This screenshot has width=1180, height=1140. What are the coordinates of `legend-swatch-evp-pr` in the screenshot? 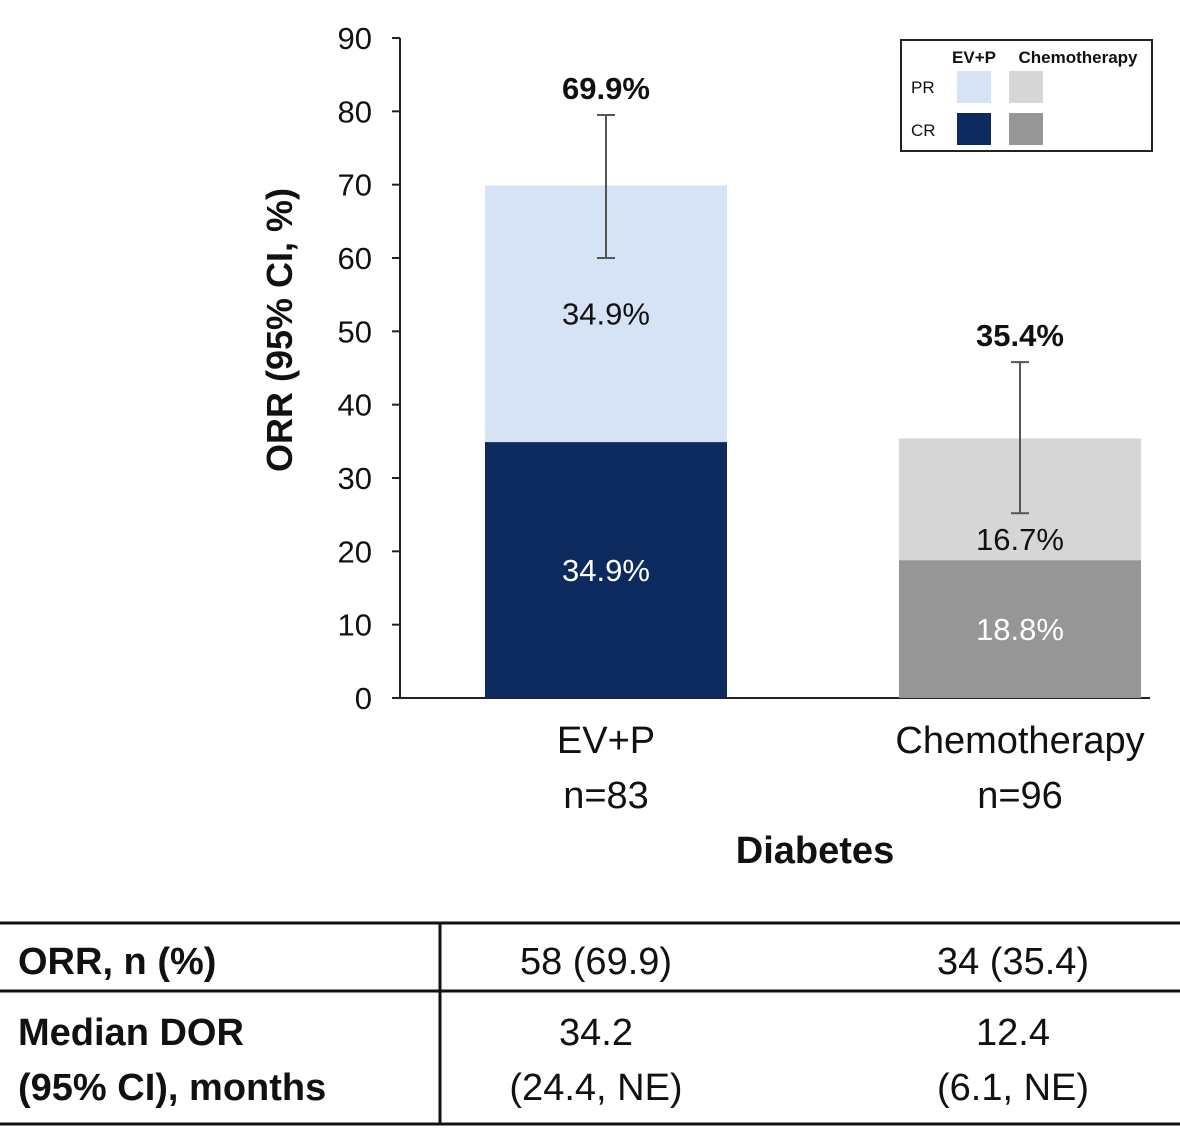 It's located at (974, 87).